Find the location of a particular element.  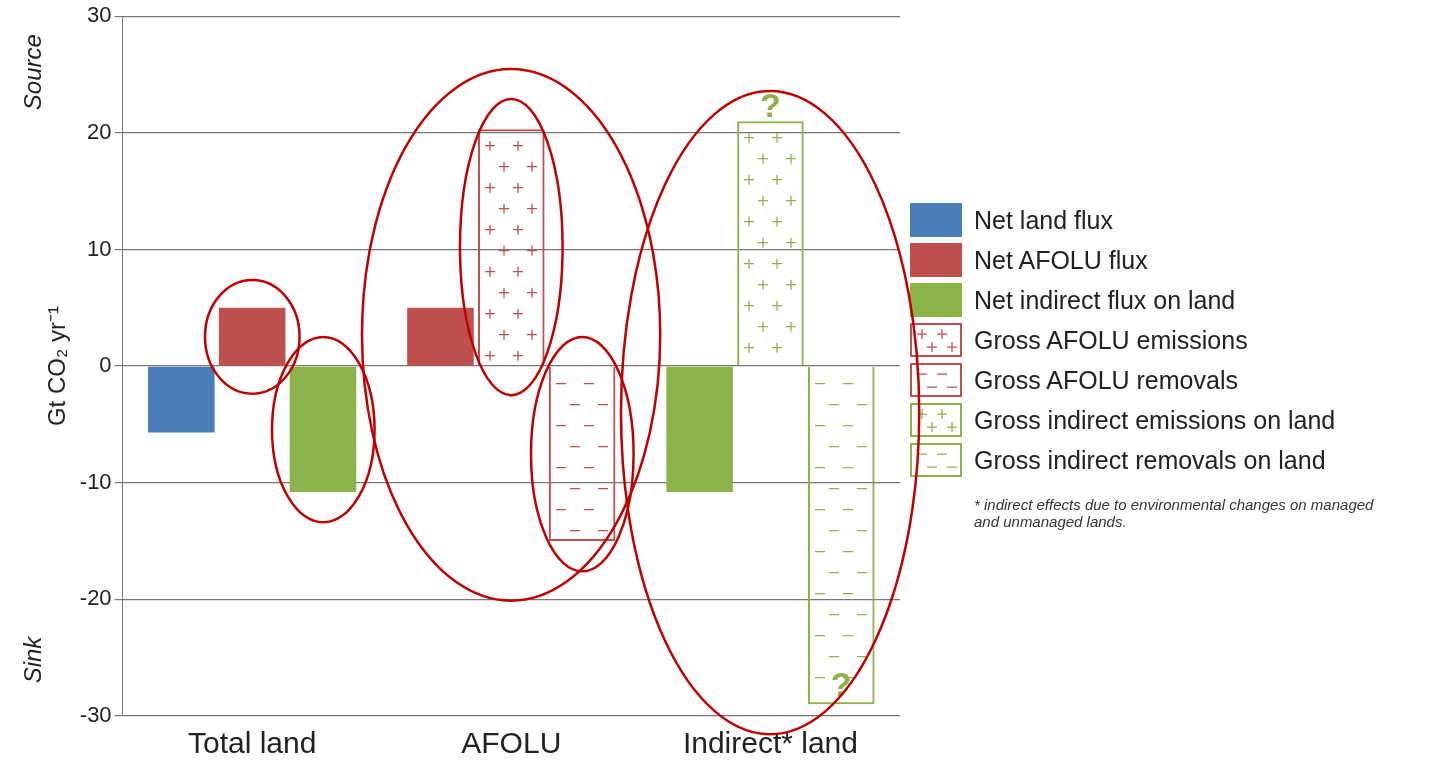

legend-label: Net AFOLU flux is located at coordinates (1061, 260).